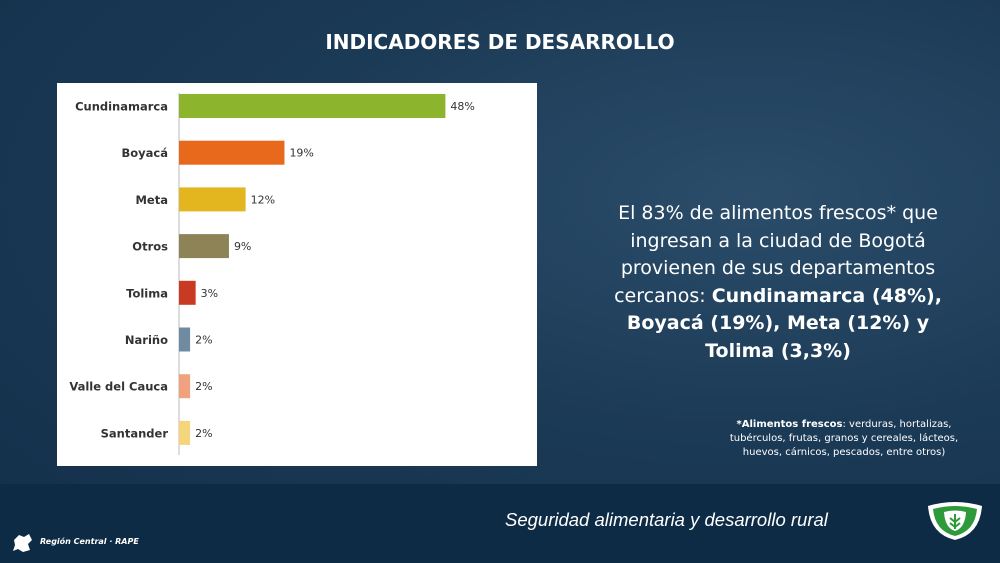  Describe the element at coordinates (666, 519) in the screenshot. I see `tagline: Seguridad alimentaria y desarrollo rural` at that location.